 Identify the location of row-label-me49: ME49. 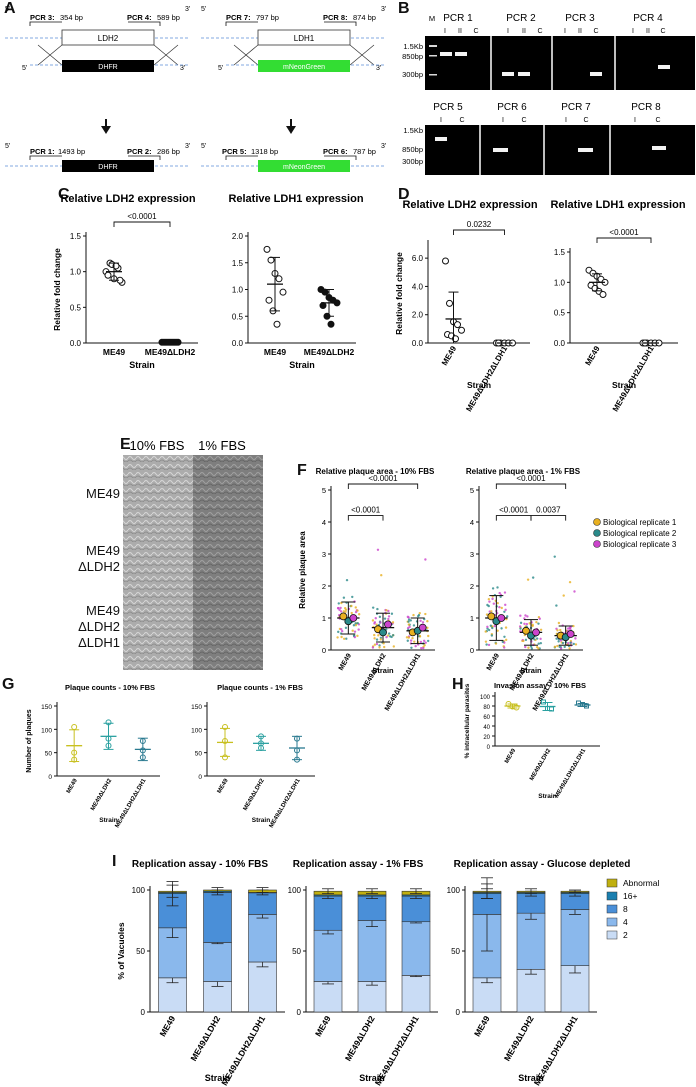
(103, 493).